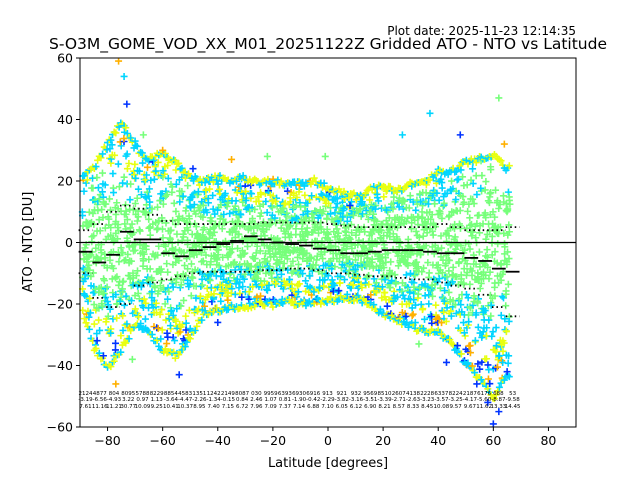 The height and width of the screenshot is (480, 640). Describe the element at coordinates (100, 394) in the screenshot. I see `stat-count: 4877` at that location.